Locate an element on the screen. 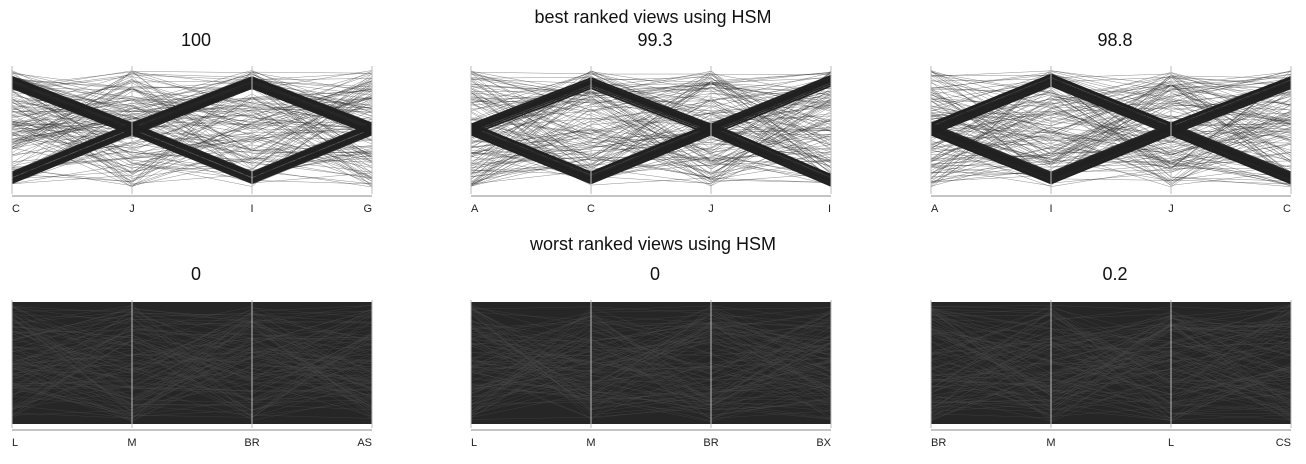 This screenshot has height=464, width=1306. axis-label: AS is located at coordinates (364, 443).